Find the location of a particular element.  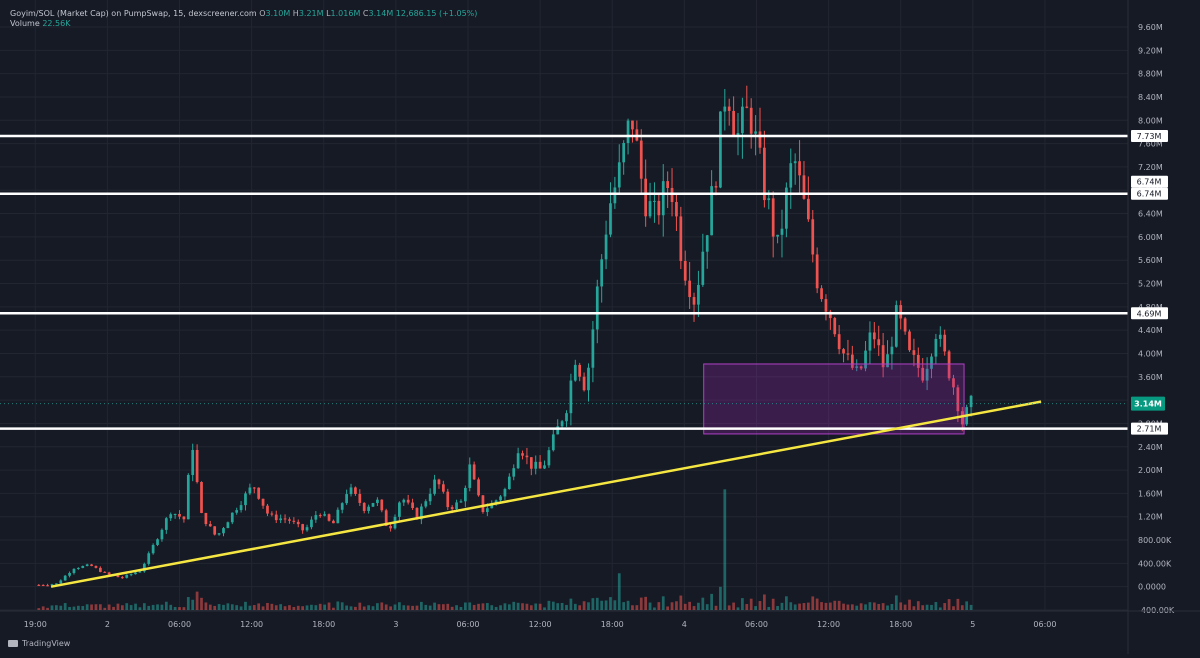

x-tick-label: 06:00 is located at coordinates (756, 624).